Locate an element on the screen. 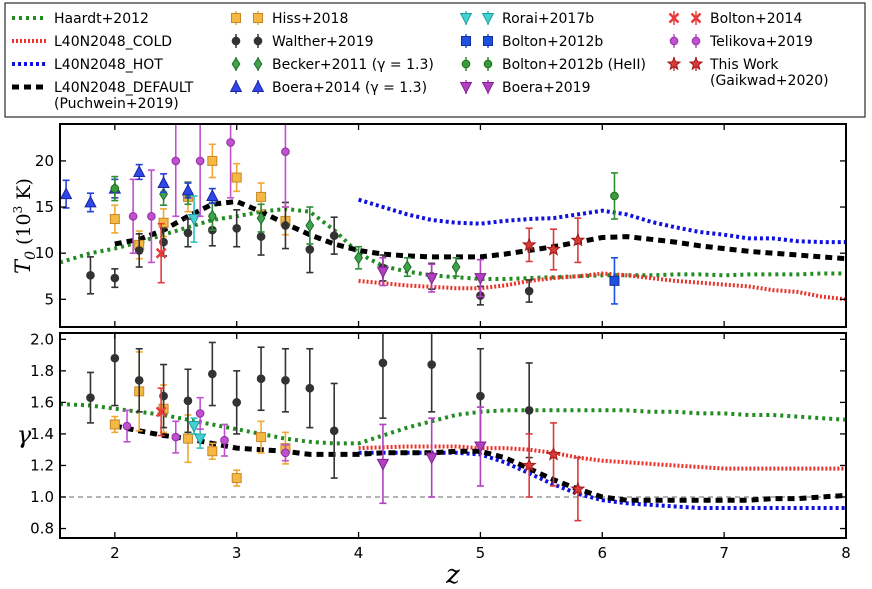  legend-entry-boera-2019: Boera+2019 is located at coordinates (524, 88).